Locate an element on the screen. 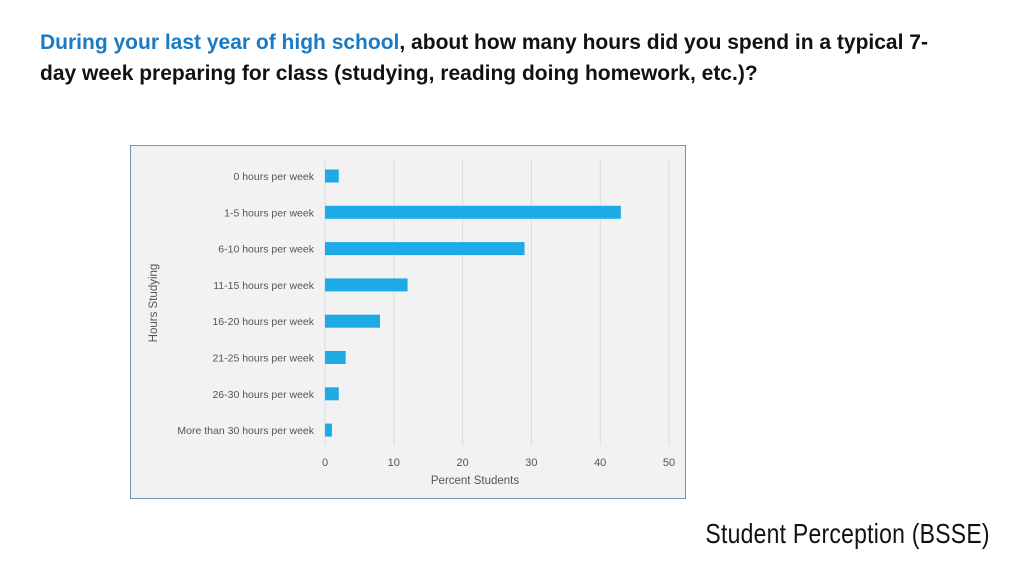 Image resolution: width=1024 pixels, height=576 pixels. x-tick-label-30: 30 is located at coordinates (531, 463).